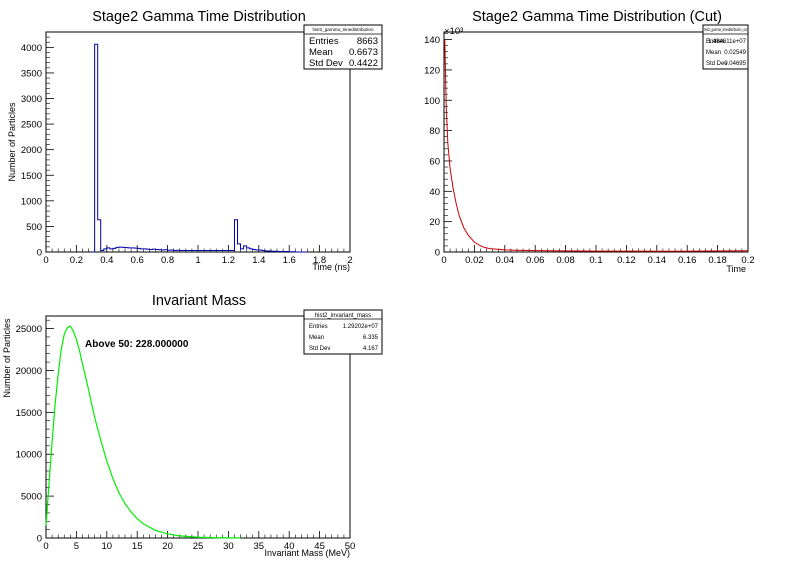  What do you see at coordinates (31, 201) in the screenshot?
I see `y-tick-label: 1000` at bounding box center [31, 201].